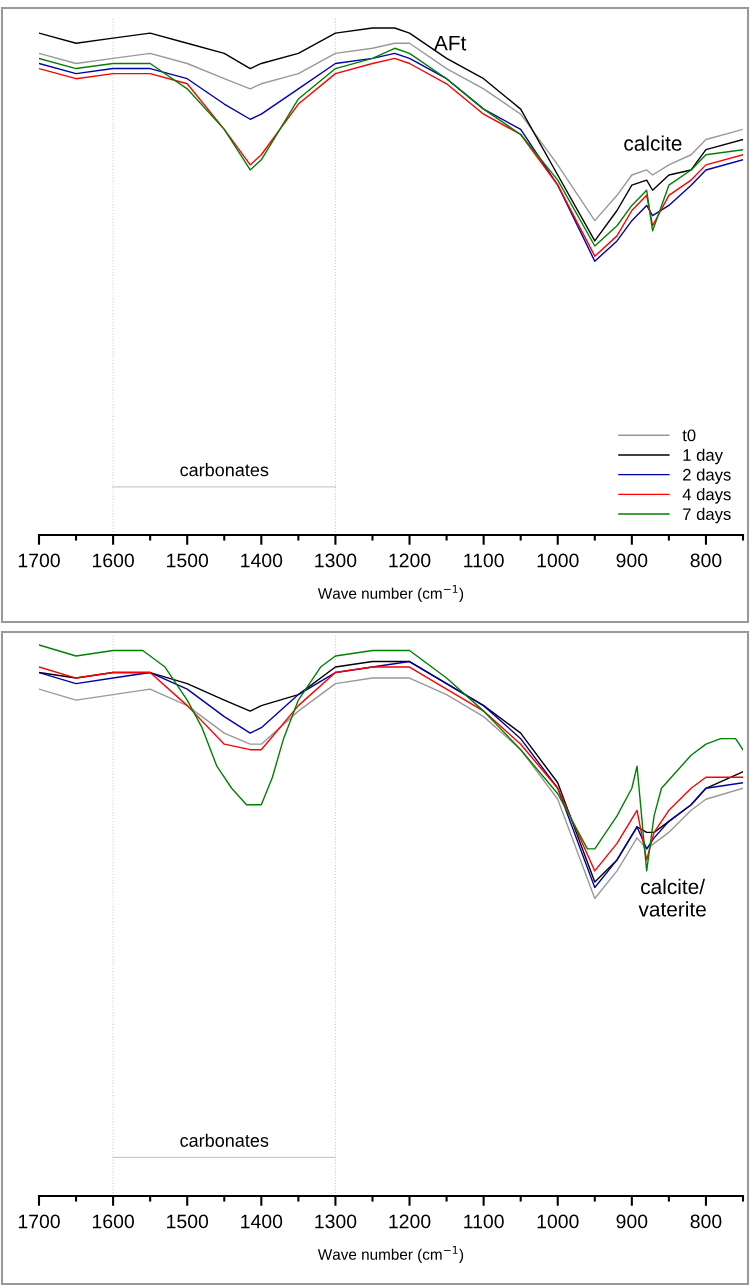 The width and height of the screenshot is (750, 1285). Describe the element at coordinates (450, 43) in the screenshot. I see `annotation: AFt` at that location.